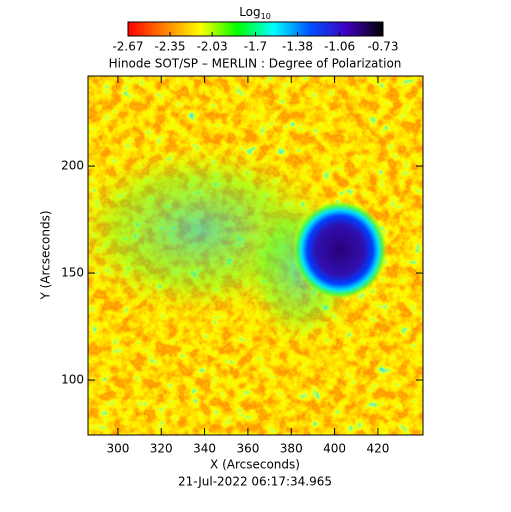 The height and width of the screenshot is (512, 511). Describe the element at coordinates (255, 13) in the screenshot. I see `colorbar-label: Log10` at that location.